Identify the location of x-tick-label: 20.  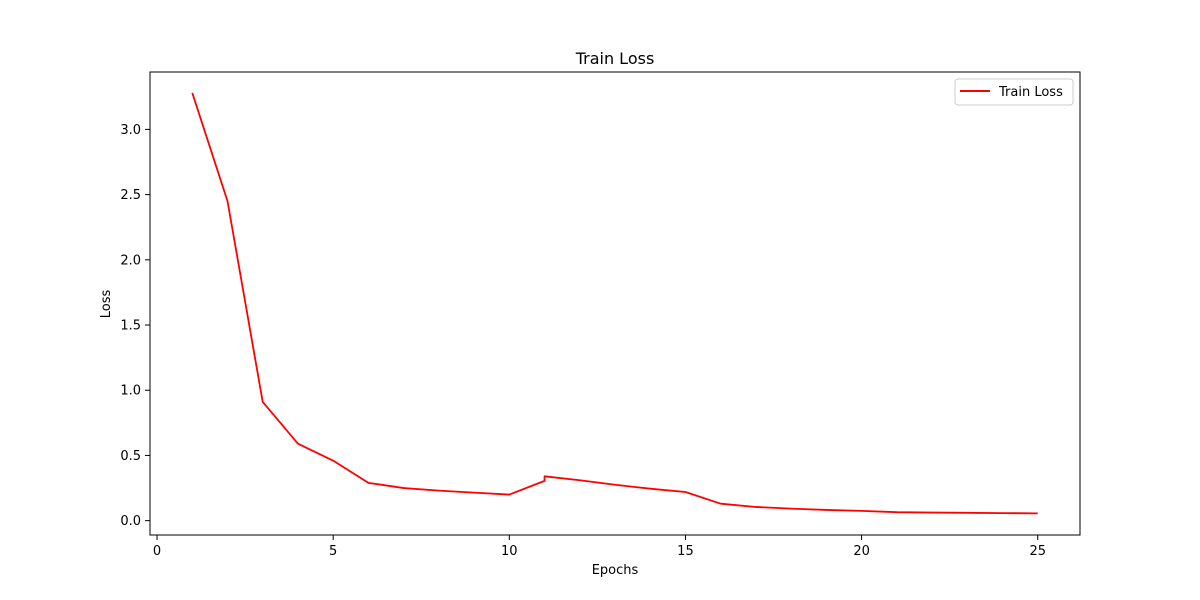
(861, 551).